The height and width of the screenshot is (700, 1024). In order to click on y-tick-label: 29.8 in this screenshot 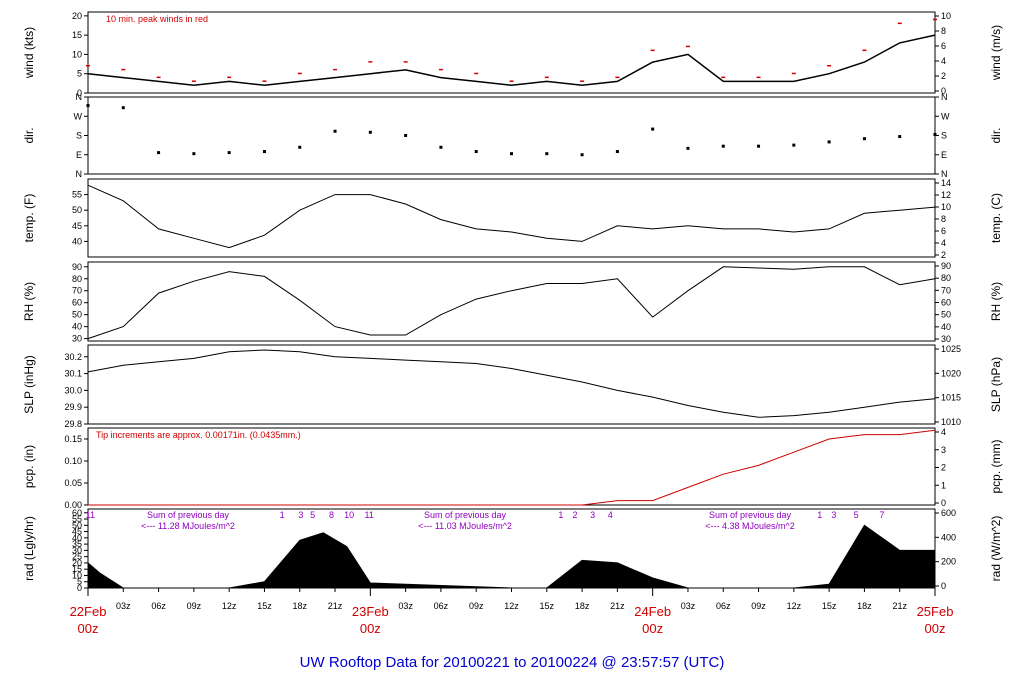, I will do `click(73, 424)`.